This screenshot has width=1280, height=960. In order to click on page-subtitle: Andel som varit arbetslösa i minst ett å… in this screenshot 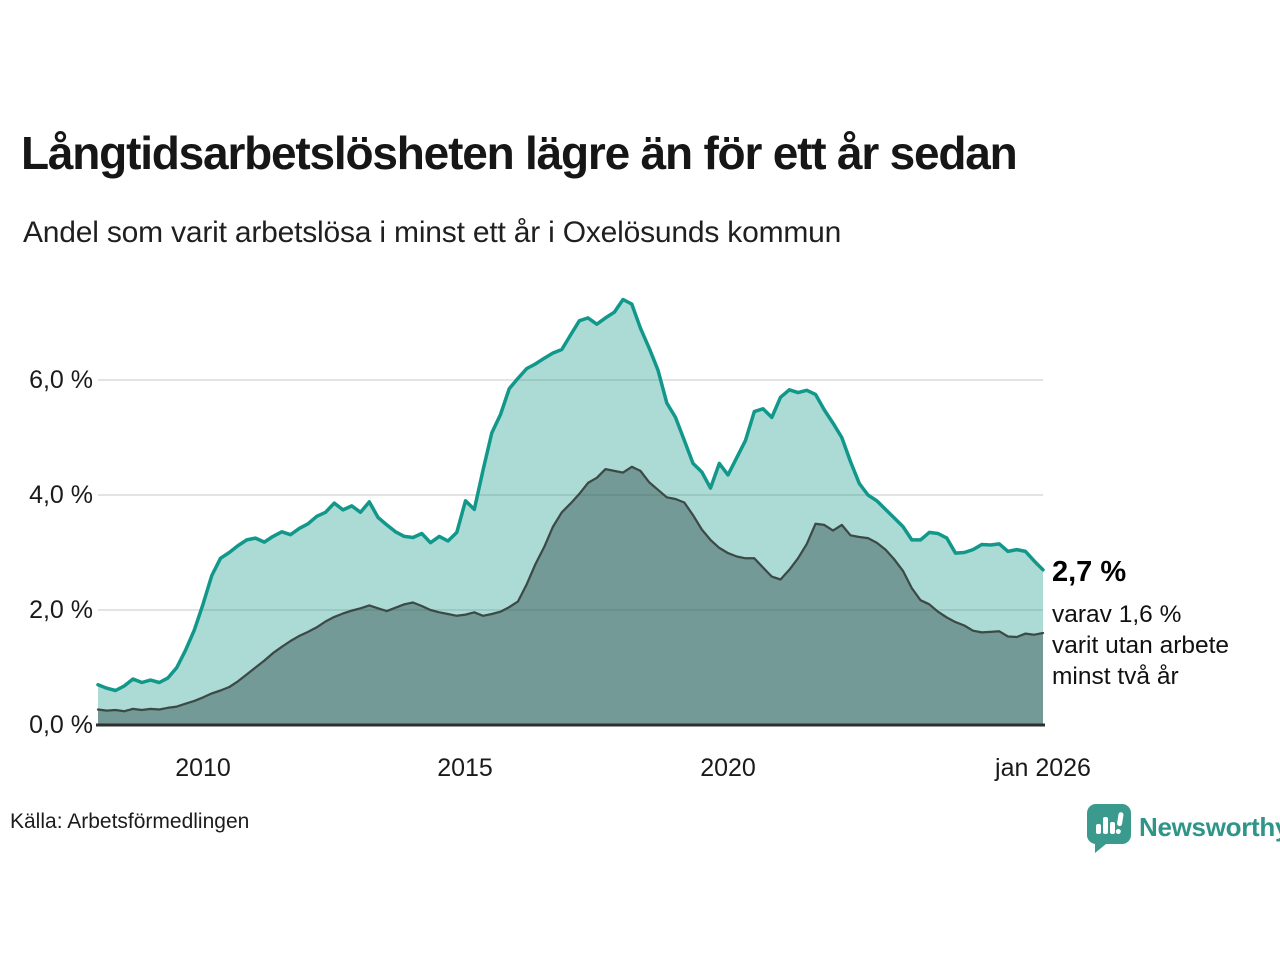, I will do `click(432, 232)`.